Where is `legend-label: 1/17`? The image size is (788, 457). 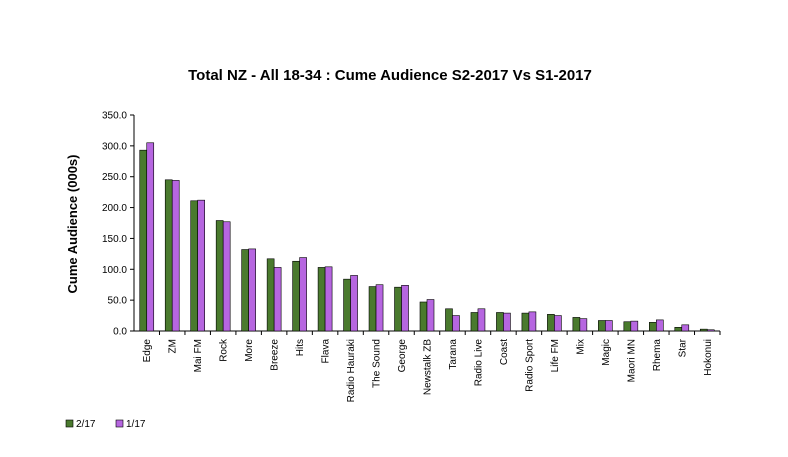 legend-label: 1/17 is located at coordinates (136, 424).